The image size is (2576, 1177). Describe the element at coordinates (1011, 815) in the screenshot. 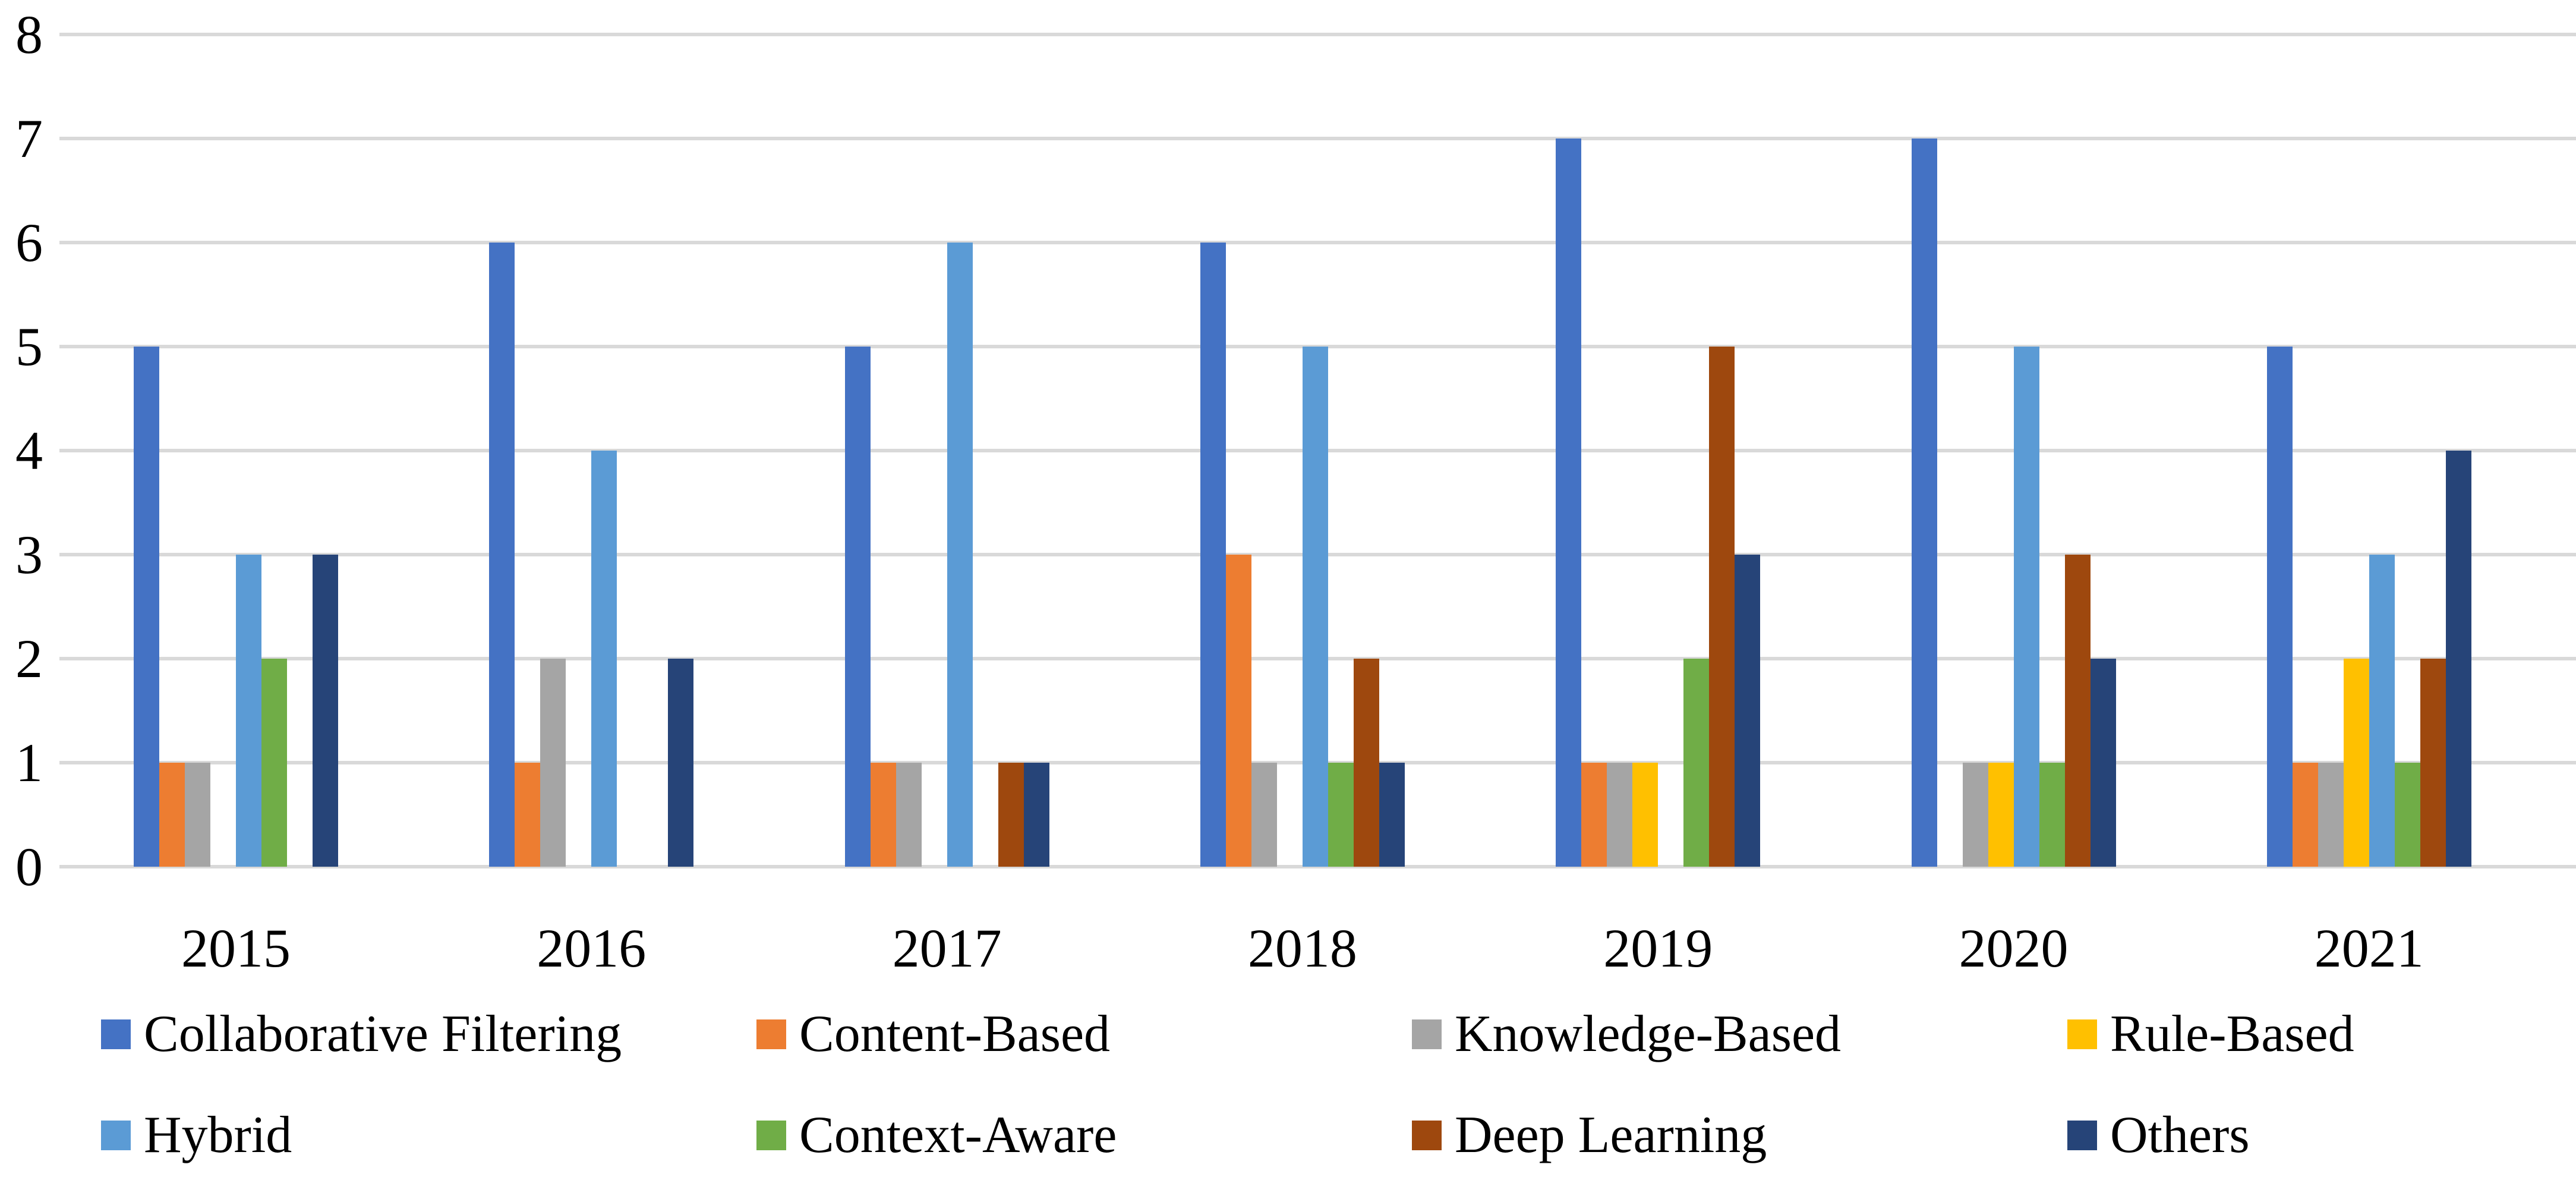

I see `bar-deep-learning-2017` at that location.